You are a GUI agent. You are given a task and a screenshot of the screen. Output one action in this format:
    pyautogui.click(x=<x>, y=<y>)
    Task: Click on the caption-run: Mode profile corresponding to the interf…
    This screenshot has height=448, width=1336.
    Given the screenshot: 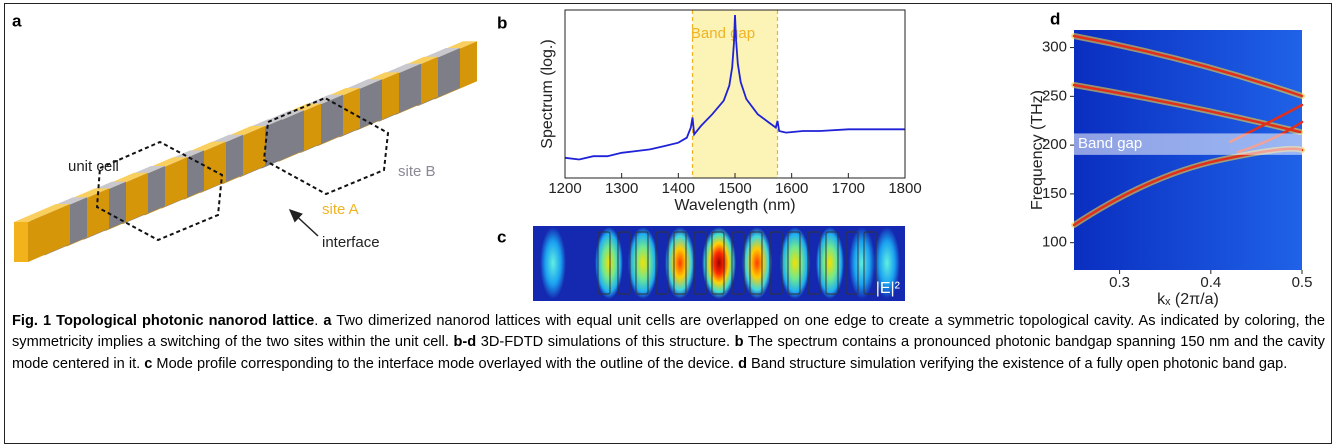 What is the action you would take?
    pyautogui.click(x=445, y=363)
    